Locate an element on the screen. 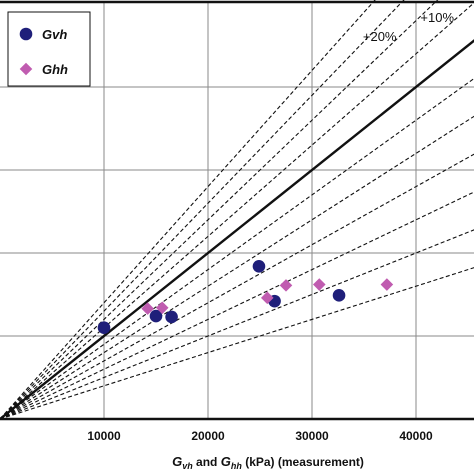  x-tick-label-10000: 10000 is located at coordinates (104, 436).